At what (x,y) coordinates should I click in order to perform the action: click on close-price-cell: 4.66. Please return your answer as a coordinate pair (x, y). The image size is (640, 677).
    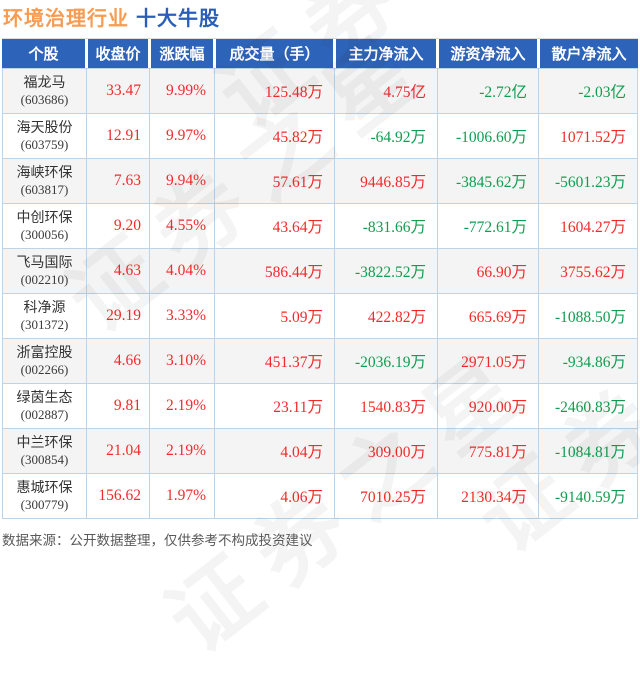
    Looking at the image, I should click on (117, 361).